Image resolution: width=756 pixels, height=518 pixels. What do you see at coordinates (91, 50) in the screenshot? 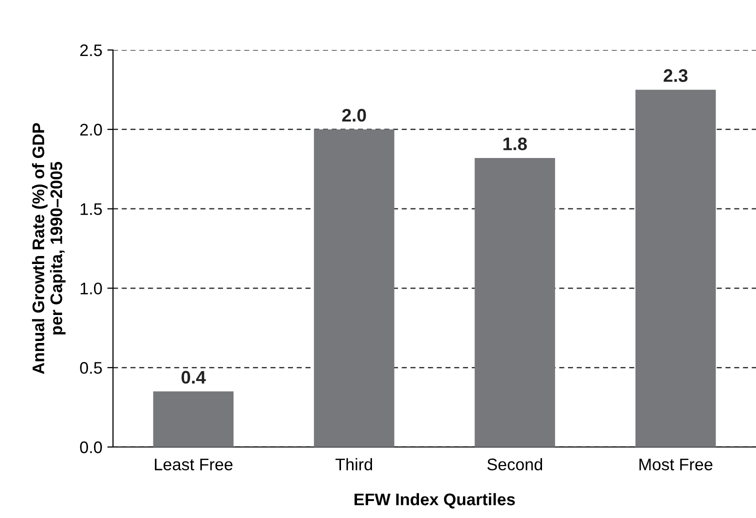
I see `y-tick-label: 2.5` at bounding box center [91, 50].